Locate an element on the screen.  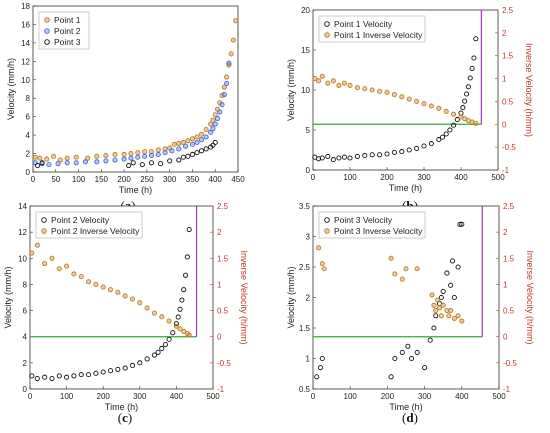
y2-tick-label: 2.5 is located at coordinates (223, 206).